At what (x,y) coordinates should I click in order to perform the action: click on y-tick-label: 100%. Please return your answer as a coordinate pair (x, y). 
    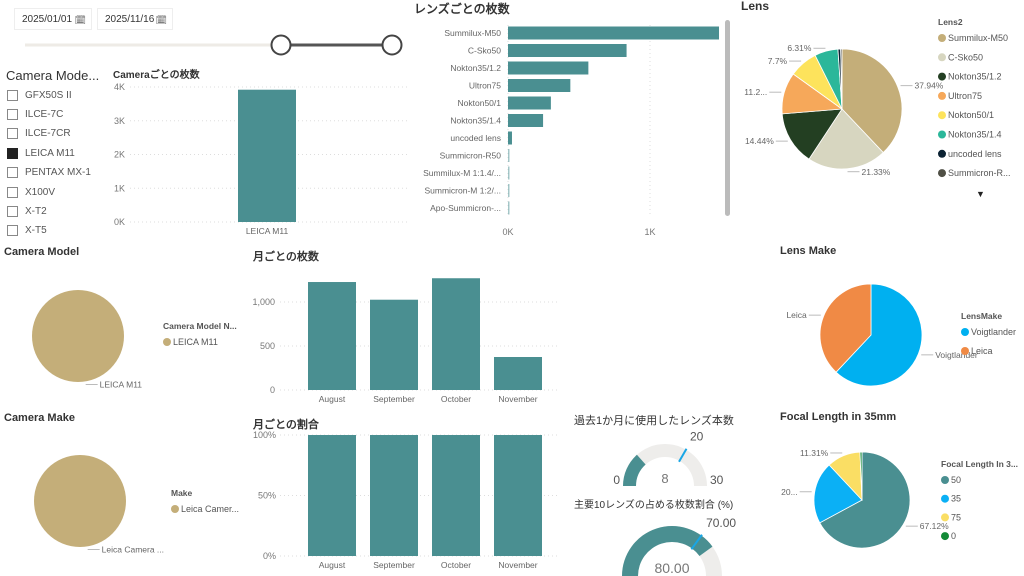
    Looking at the image, I should click on (264, 435).